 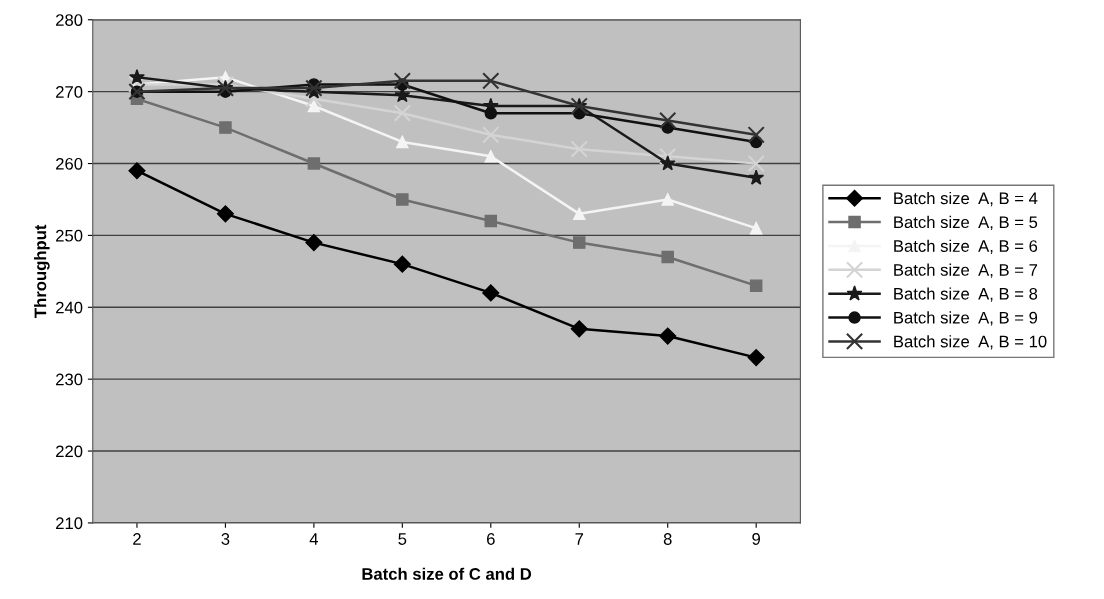 What do you see at coordinates (314, 539) in the screenshot?
I see `x-tick-label: 4` at bounding box center [314, 539].